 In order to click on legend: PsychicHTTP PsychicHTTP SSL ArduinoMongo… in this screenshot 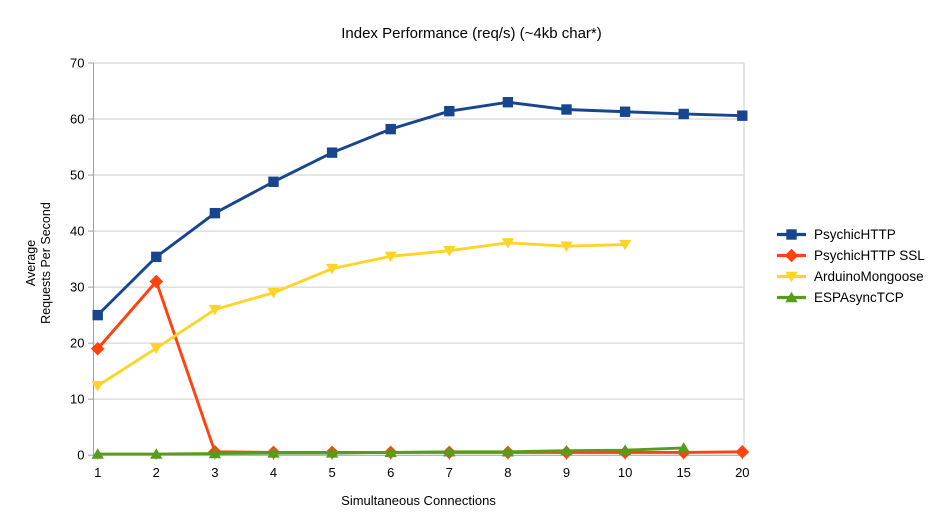, I will do `click(851, 266)`.